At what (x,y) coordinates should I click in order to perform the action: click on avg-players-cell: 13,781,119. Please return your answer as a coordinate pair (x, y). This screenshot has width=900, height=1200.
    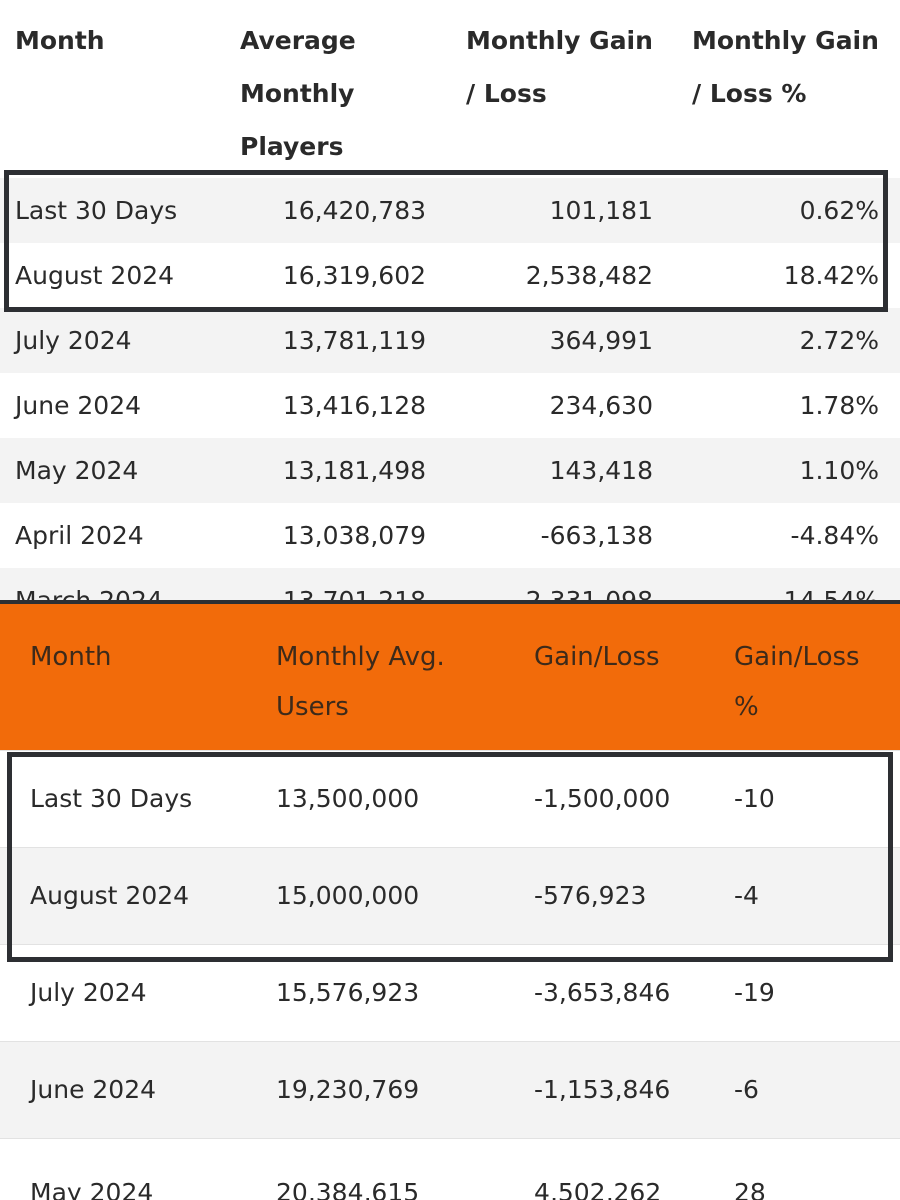
    Looking at the image, I should click on (354, 340).